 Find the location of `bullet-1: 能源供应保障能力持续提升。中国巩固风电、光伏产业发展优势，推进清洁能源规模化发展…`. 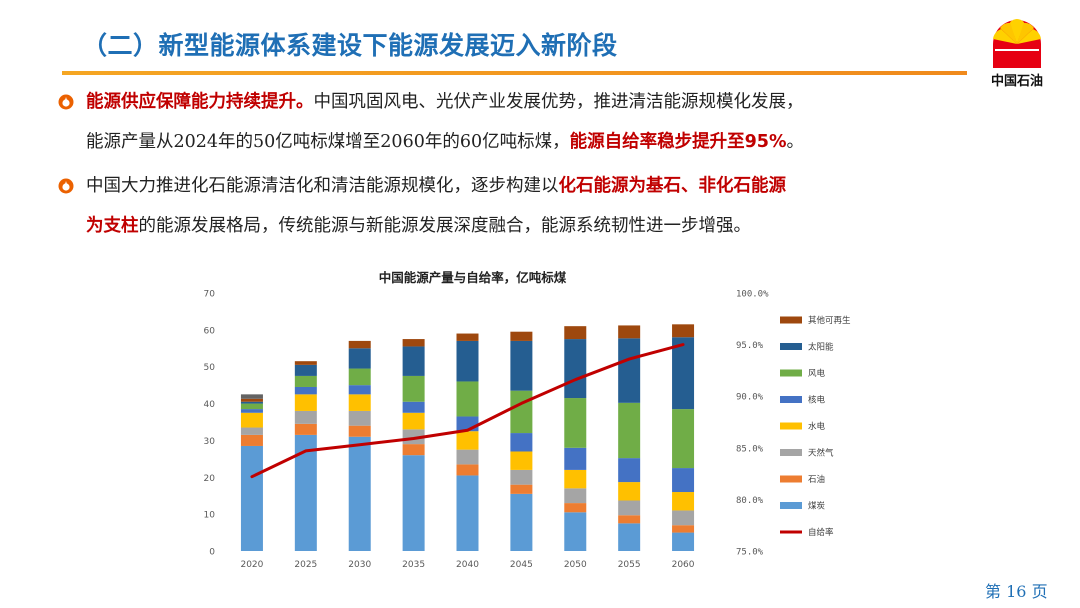

bullet-1: 能源供应保障能力持续提升。中国巩固风电、光伏产业发展优势，推进清洁能源规模化发展… is located at coordinates (553, 122).